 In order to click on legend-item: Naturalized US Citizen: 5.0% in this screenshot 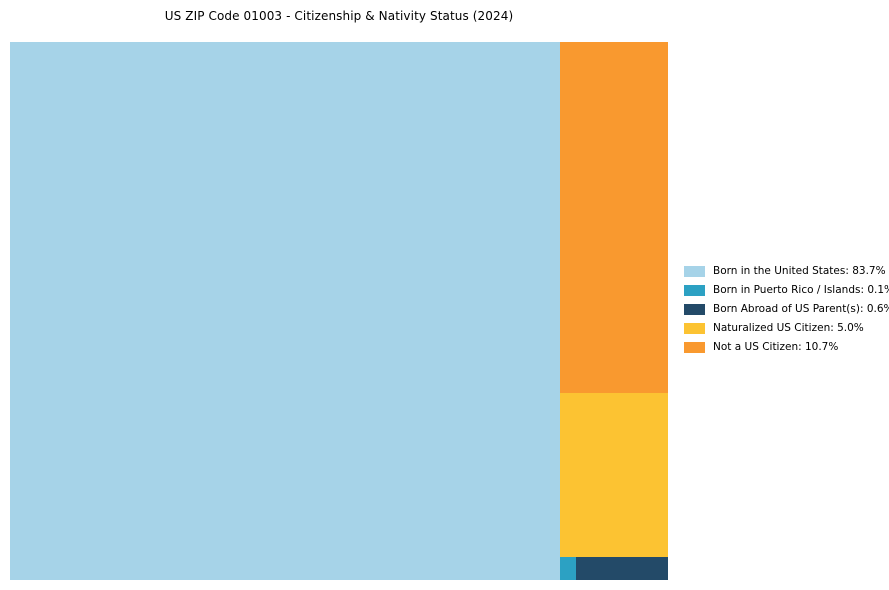, I will do `click(786, 328)`.